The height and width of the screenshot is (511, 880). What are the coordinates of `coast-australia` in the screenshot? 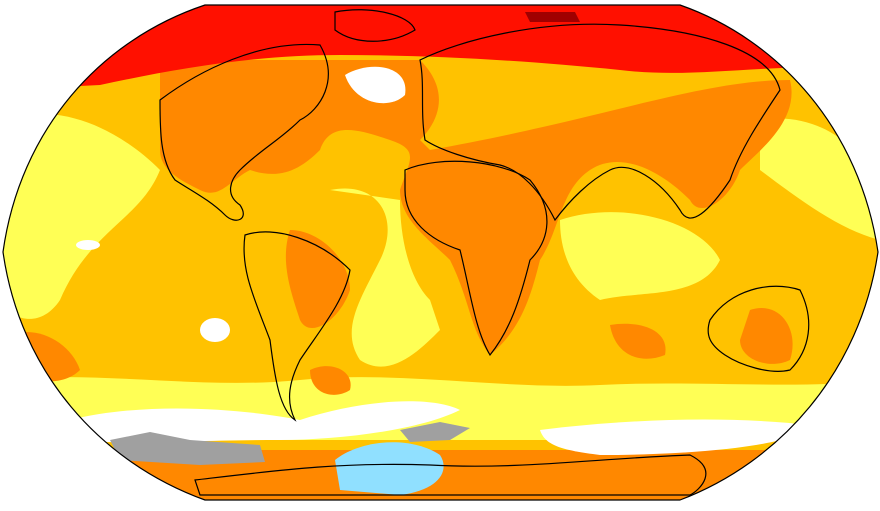 It's located at (758, 328).